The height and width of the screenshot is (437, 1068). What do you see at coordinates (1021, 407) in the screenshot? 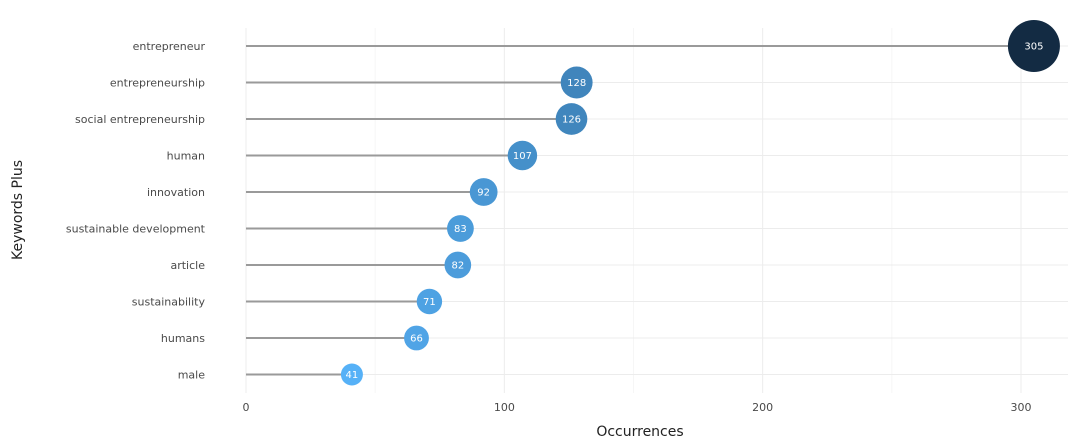
I see `x-tick-label: 300` at bounding box center [1021, 407].